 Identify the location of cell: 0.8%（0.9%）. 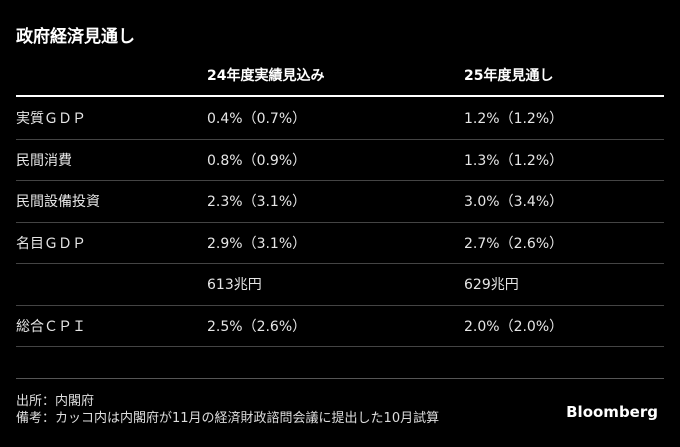
(257, 160).